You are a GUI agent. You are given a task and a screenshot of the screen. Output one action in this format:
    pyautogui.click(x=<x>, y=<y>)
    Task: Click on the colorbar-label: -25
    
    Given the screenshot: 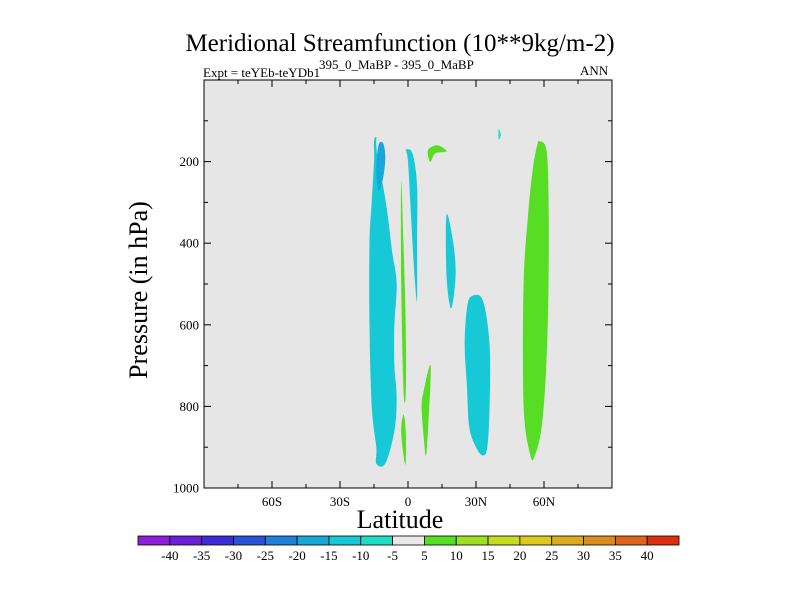 What is the action you would take?
    pyautogui.click(x=265, y=555)
    